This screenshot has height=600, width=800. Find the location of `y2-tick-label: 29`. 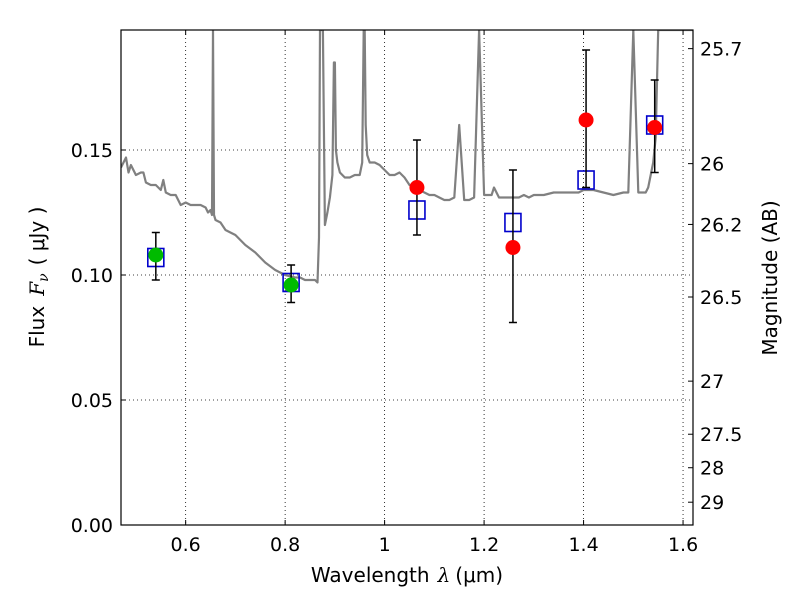

y2-tick-label: 29 is located at coordinates (712, 503).